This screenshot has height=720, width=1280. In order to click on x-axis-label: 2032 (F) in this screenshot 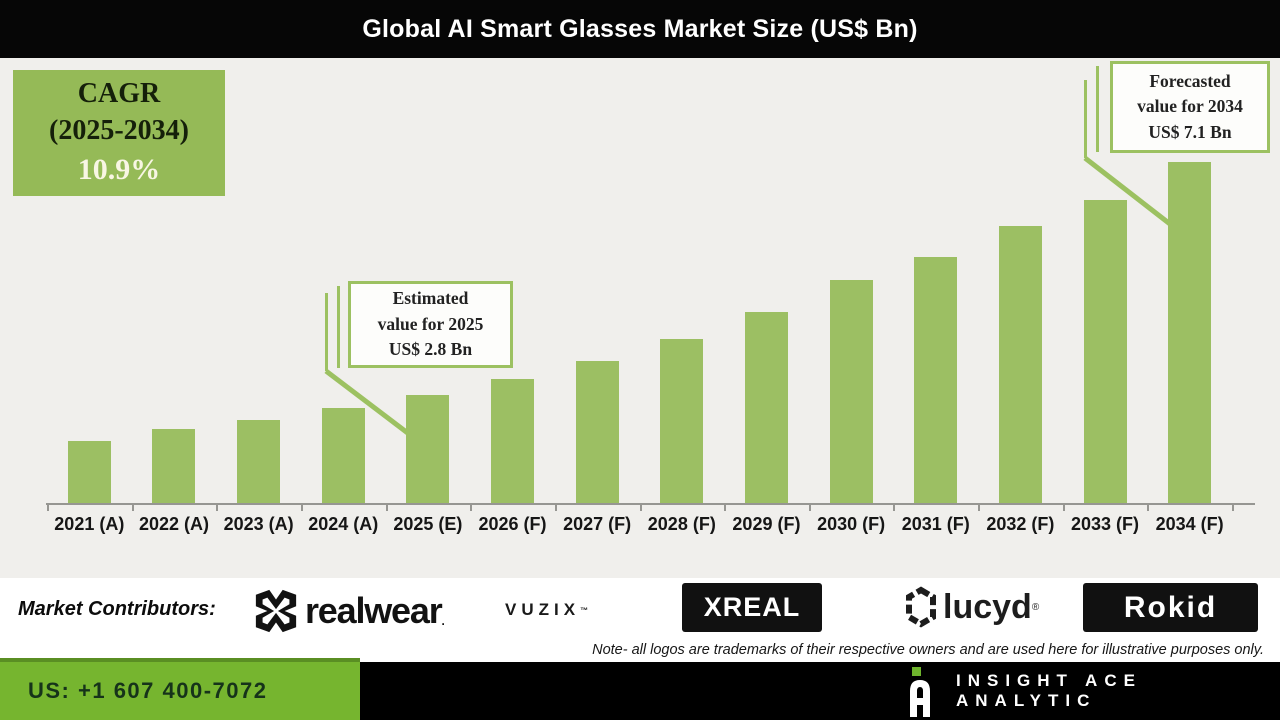, I will do `click(1020, 524)`.